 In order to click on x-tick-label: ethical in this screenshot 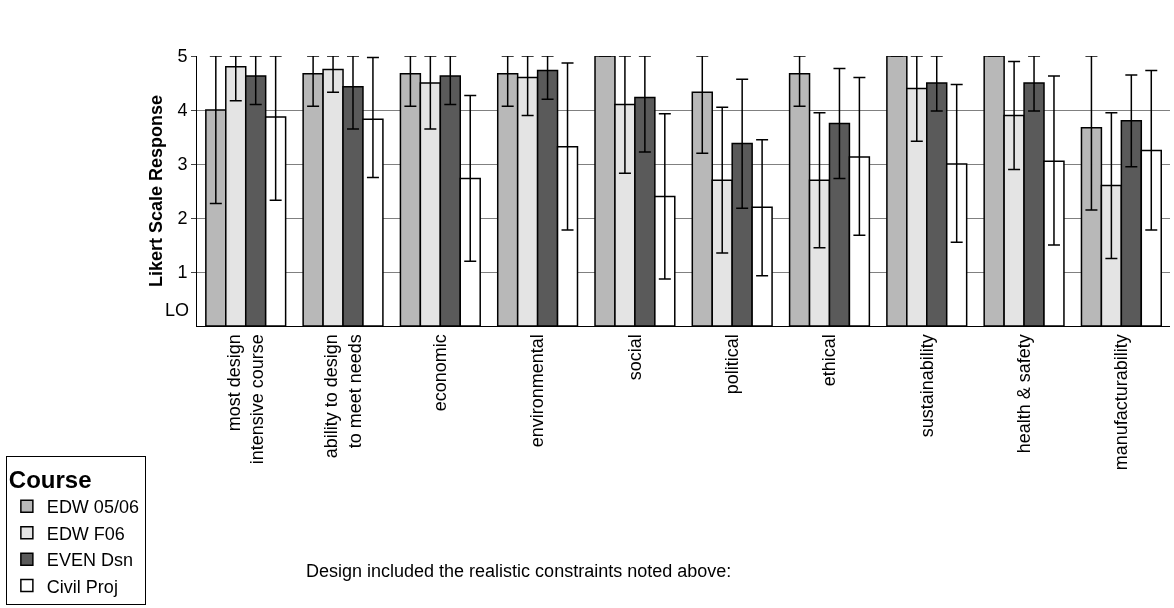, I will do `click(829, 360)`.